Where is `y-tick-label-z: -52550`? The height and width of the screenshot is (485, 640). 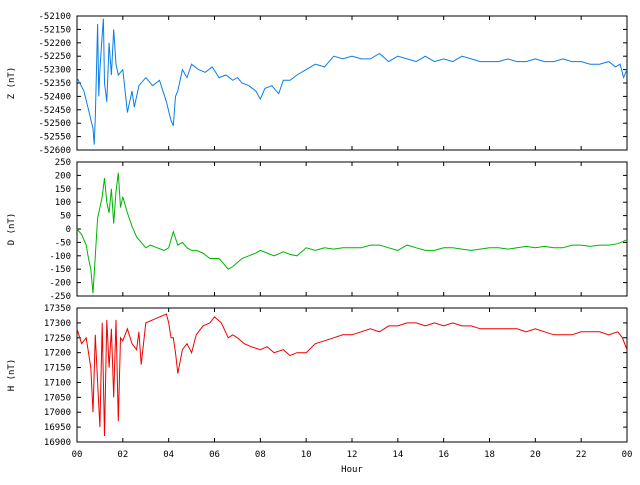 y-tick-label-z: -52550 is located at coordinates (54, 138).